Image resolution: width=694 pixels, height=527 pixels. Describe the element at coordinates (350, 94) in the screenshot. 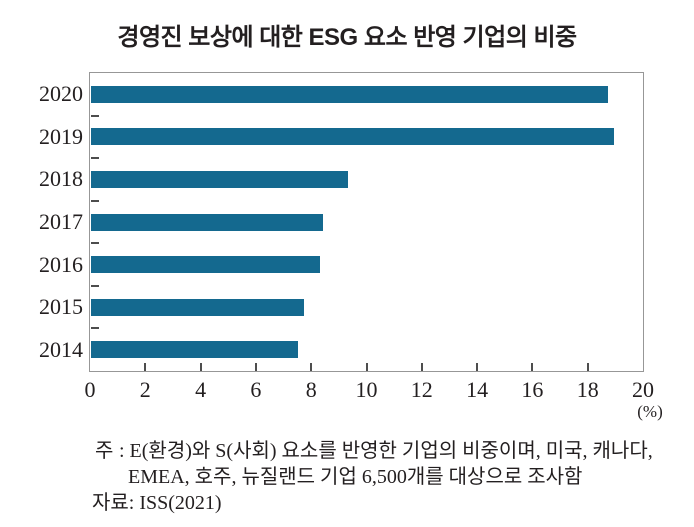

I see `data-bar-2020` at that location.